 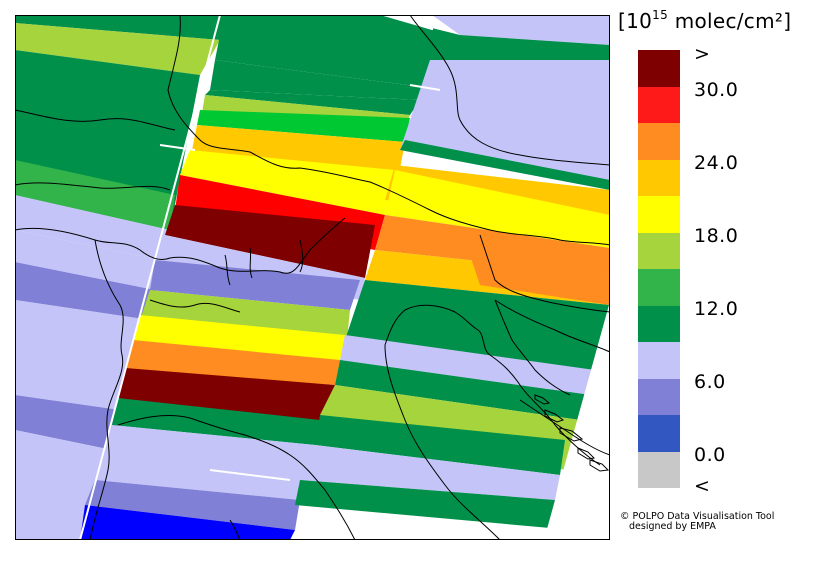 I want to click on coast-istria, so click(x=532, y=347).